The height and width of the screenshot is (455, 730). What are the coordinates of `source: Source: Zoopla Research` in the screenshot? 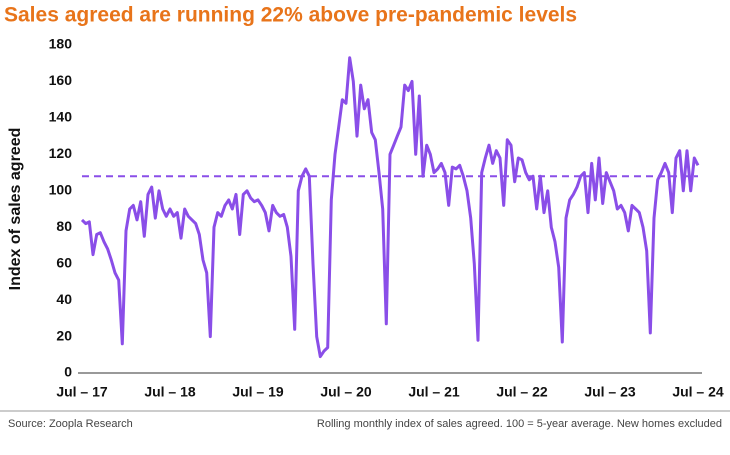 It's located at (70, 424).